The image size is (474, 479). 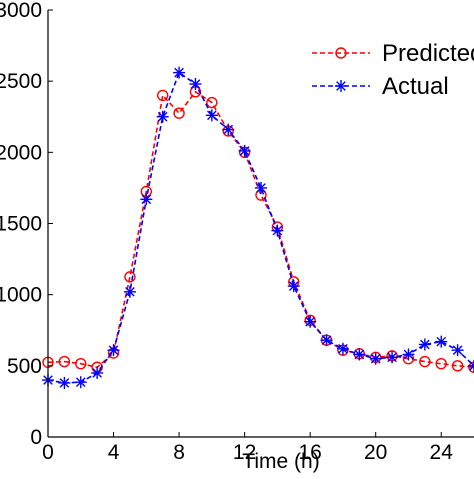 I want to click on legend-marker-circle, so click(x=341, y=53).